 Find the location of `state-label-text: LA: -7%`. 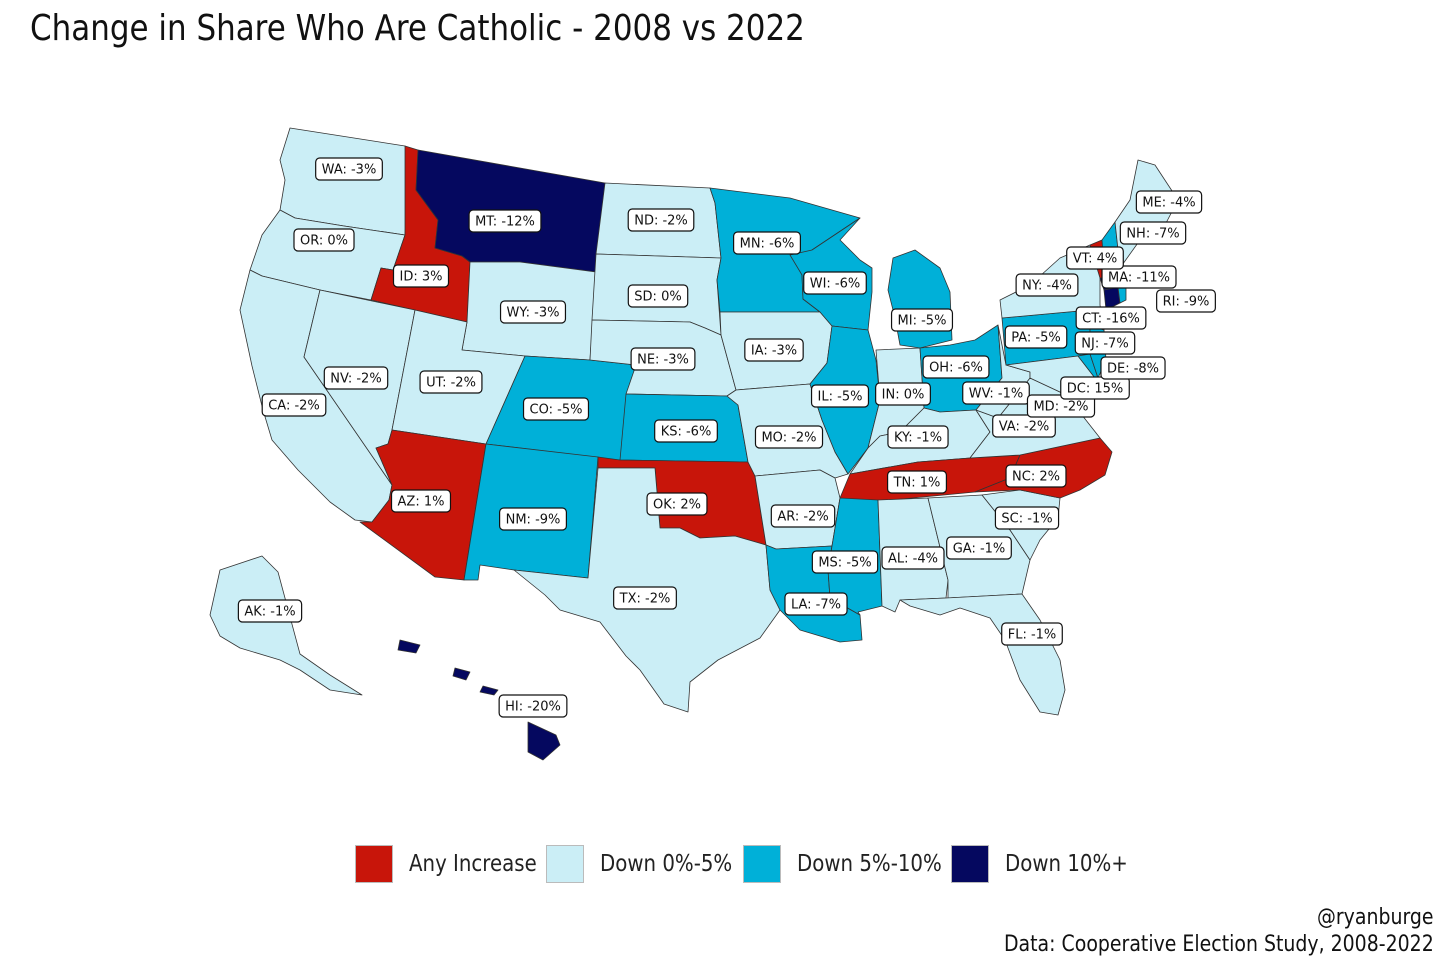

state-label-text: LA: -7% is located at coordinates (816, 605).